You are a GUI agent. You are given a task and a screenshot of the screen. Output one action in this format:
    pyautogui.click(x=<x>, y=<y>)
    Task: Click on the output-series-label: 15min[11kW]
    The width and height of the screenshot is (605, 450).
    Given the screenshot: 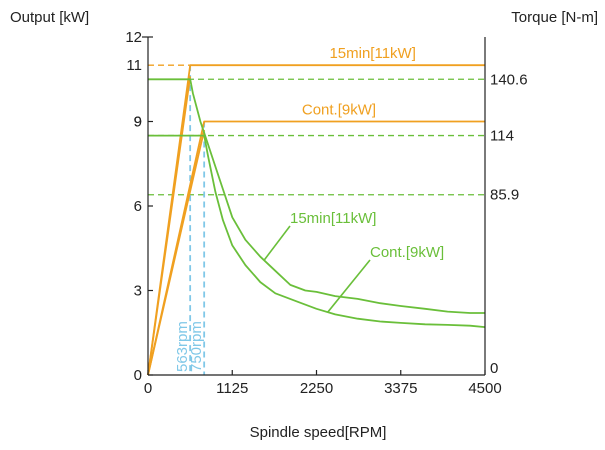 What is the action you would take?
    pyautogui.click(x=372, y=53)
    